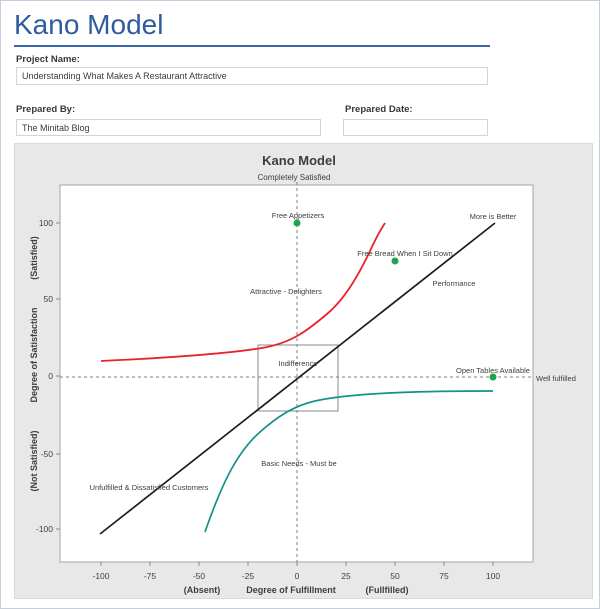 The height and width of the screenshot is (609, 600). What do you see at coordinates (46, 109) in the screenshot?
I see `prepared-by-label: Prepared By:` at bounding box center [46, 109].